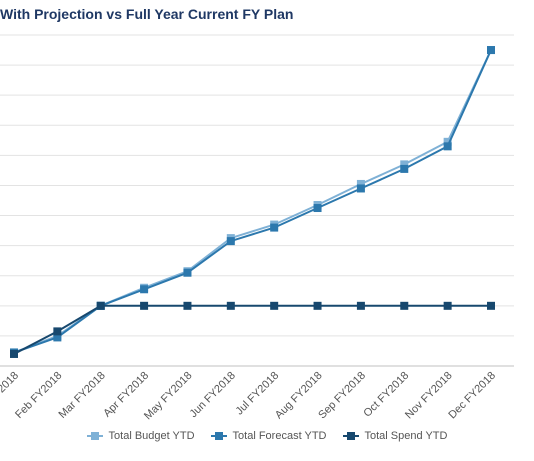  Describe the element at coordinates (151, 436) in the screenshot. I see `legend-budget-label: Total Budget YTD` at that location.